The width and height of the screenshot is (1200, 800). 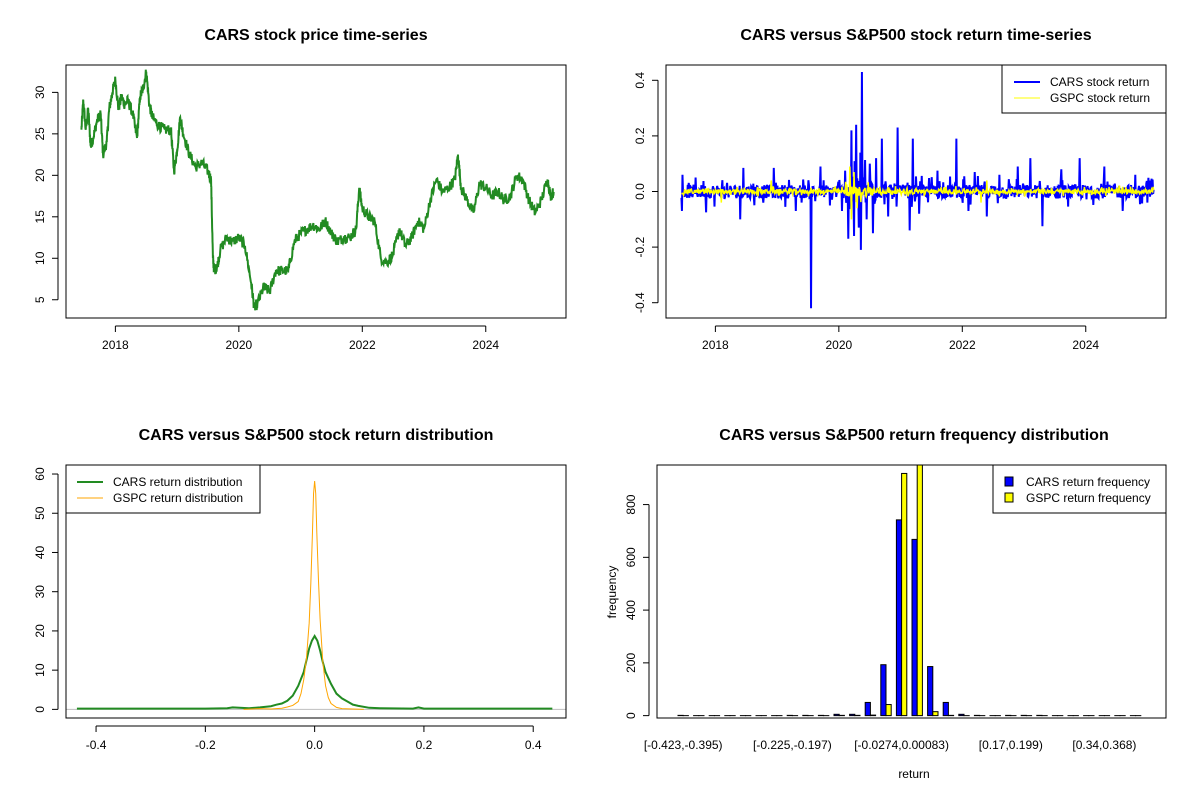 What do you see at coordinates (640, 135) in the screenshot?
I see `y-tick-label: 0.2` at bounding box center [640, 135].